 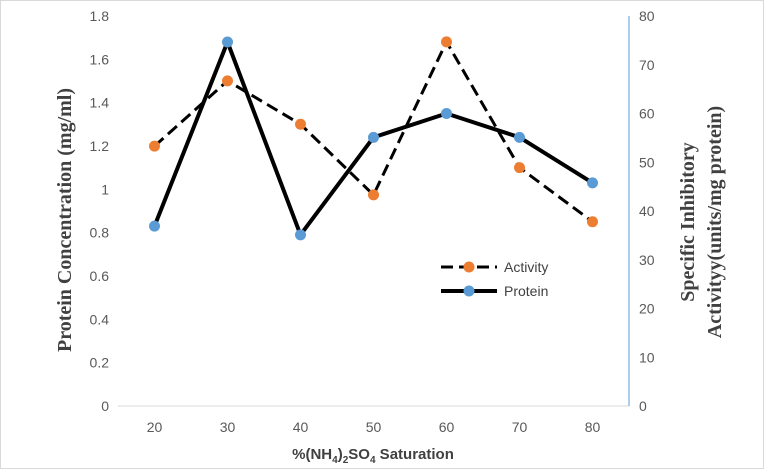 What do you see at coordinates (647, 114) in the screenshot?
I see `right-y-tick-label: 60` at bounding box center [647, 114].